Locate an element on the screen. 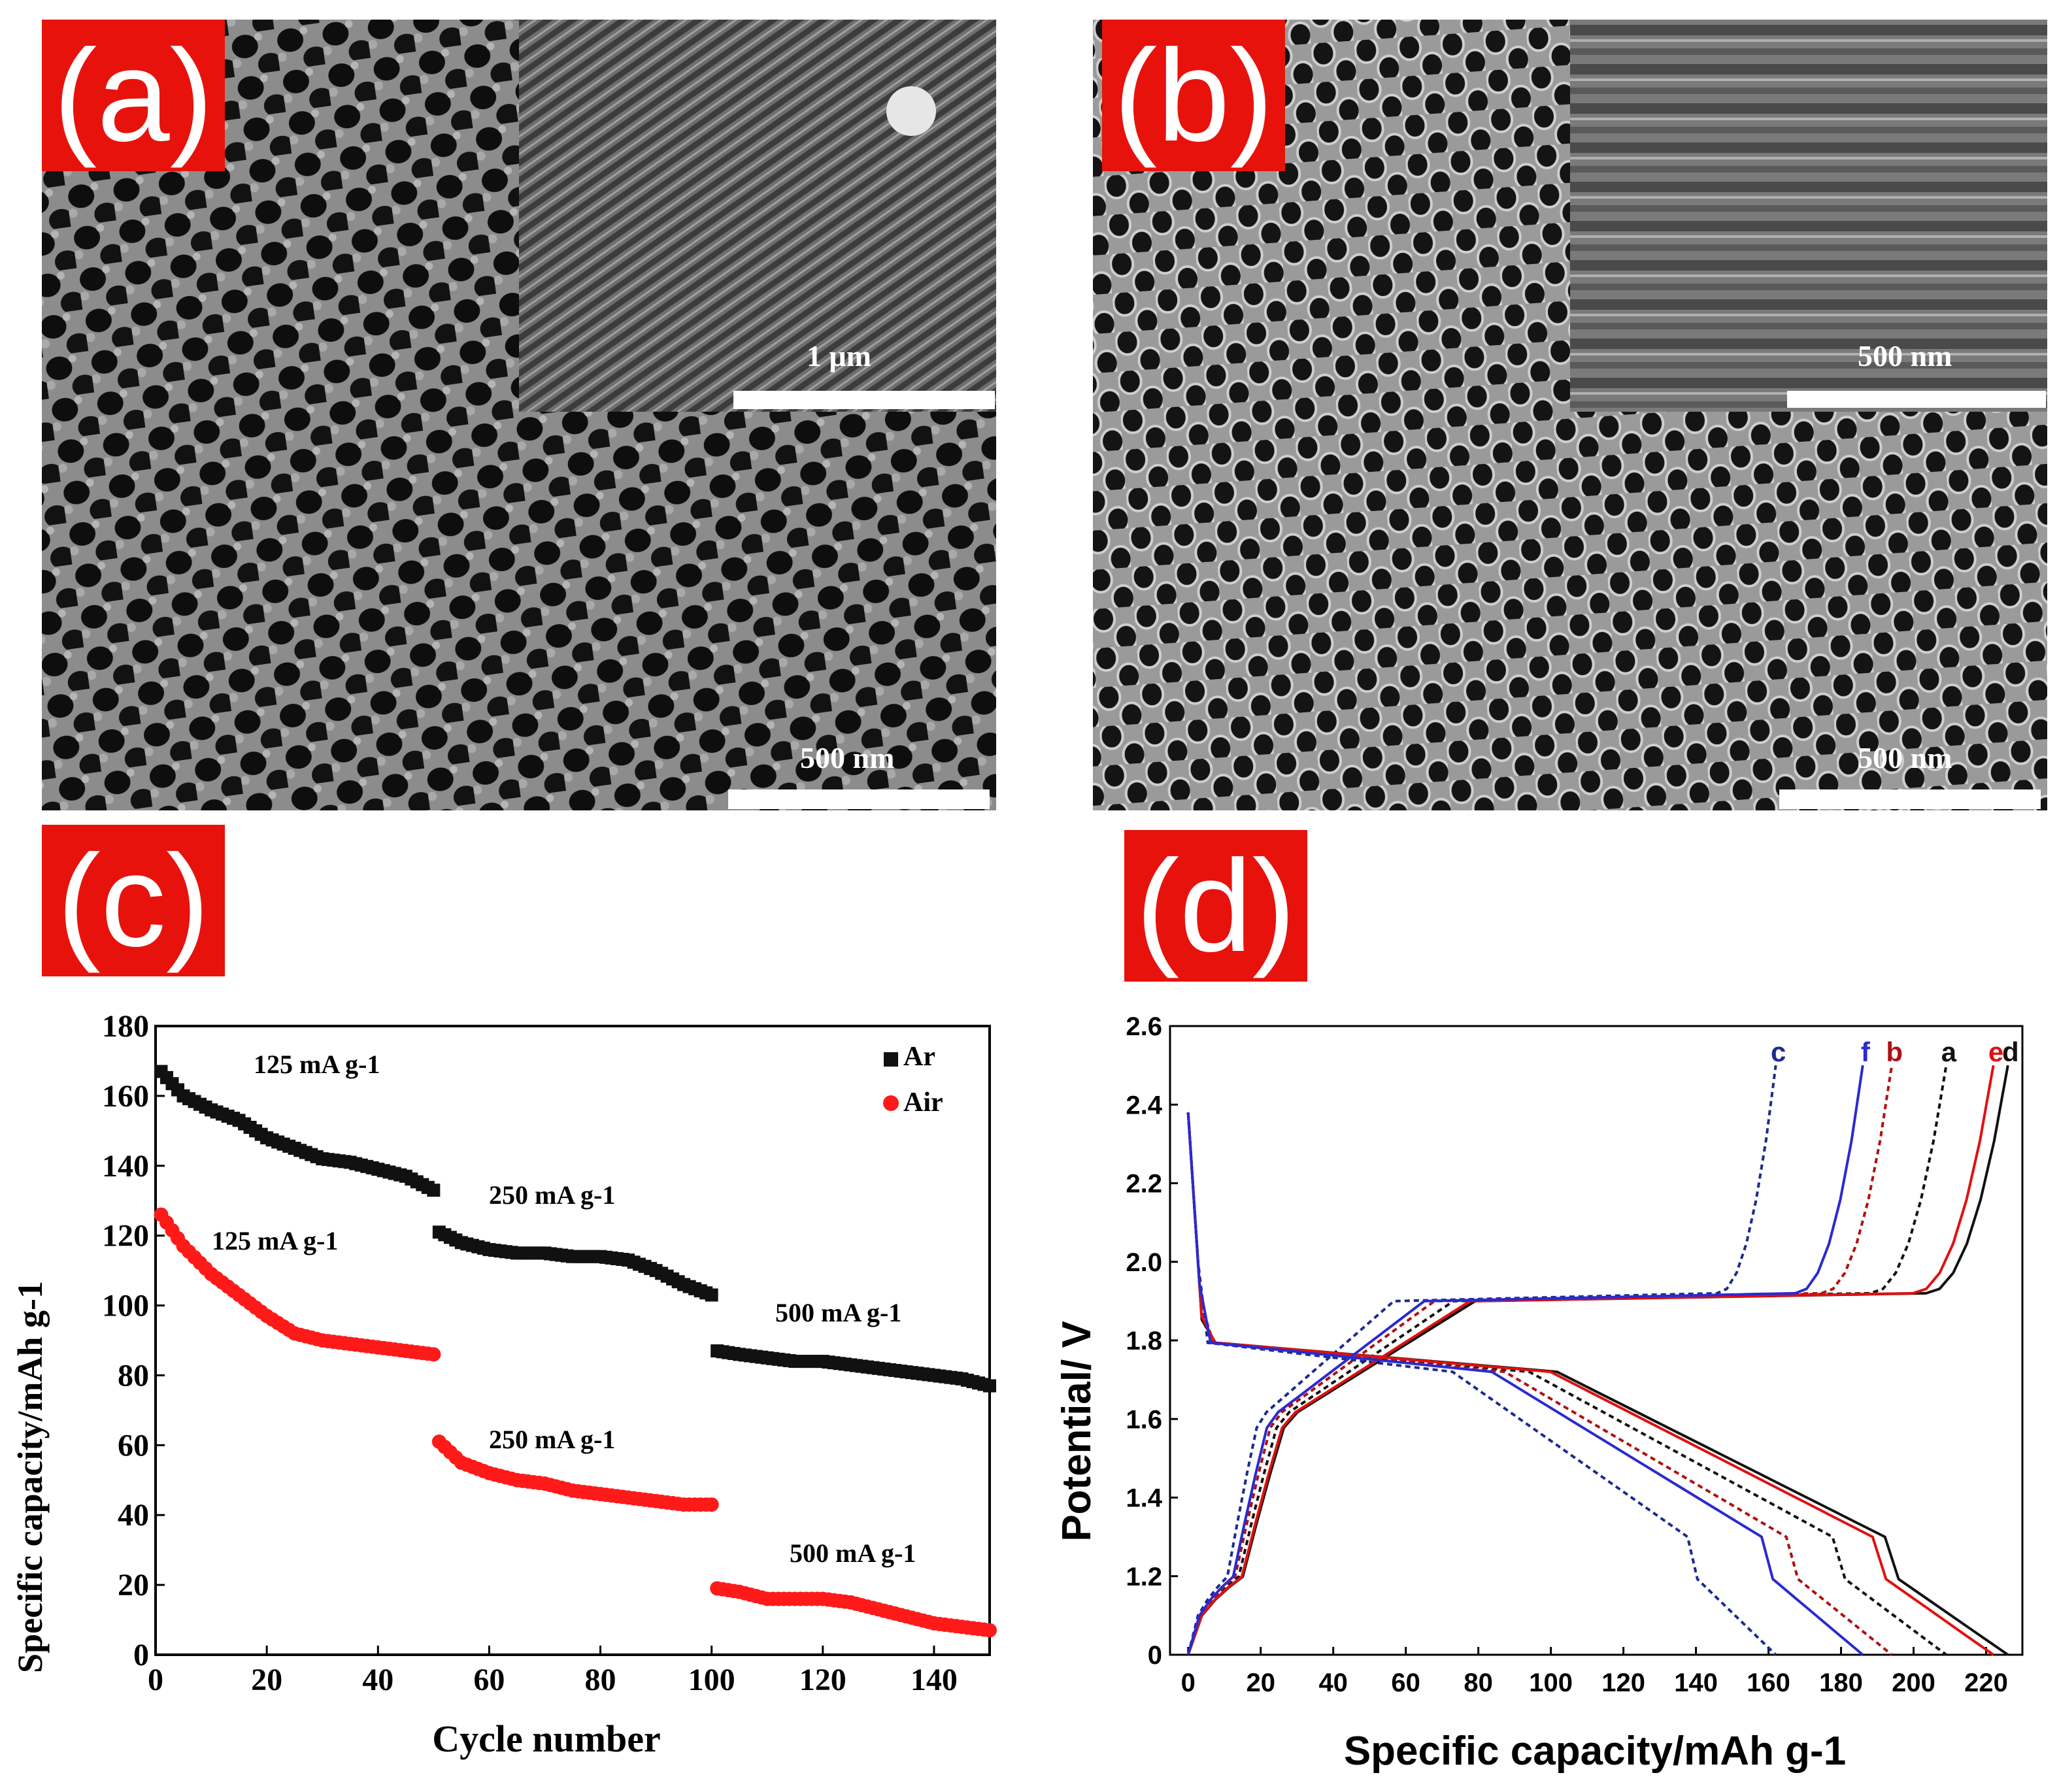 This screenshot has width=2059, height=1792. panel-tag-a: (a) is located at coordinates (133, 96).